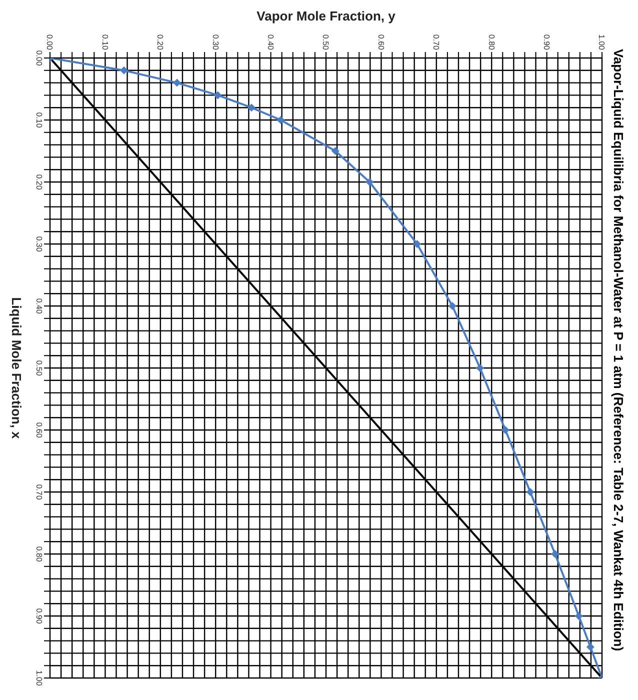  Describe the element at coordinates (215, 42) in the screenshot. I see `x-tick-label: 0.30` at that location.